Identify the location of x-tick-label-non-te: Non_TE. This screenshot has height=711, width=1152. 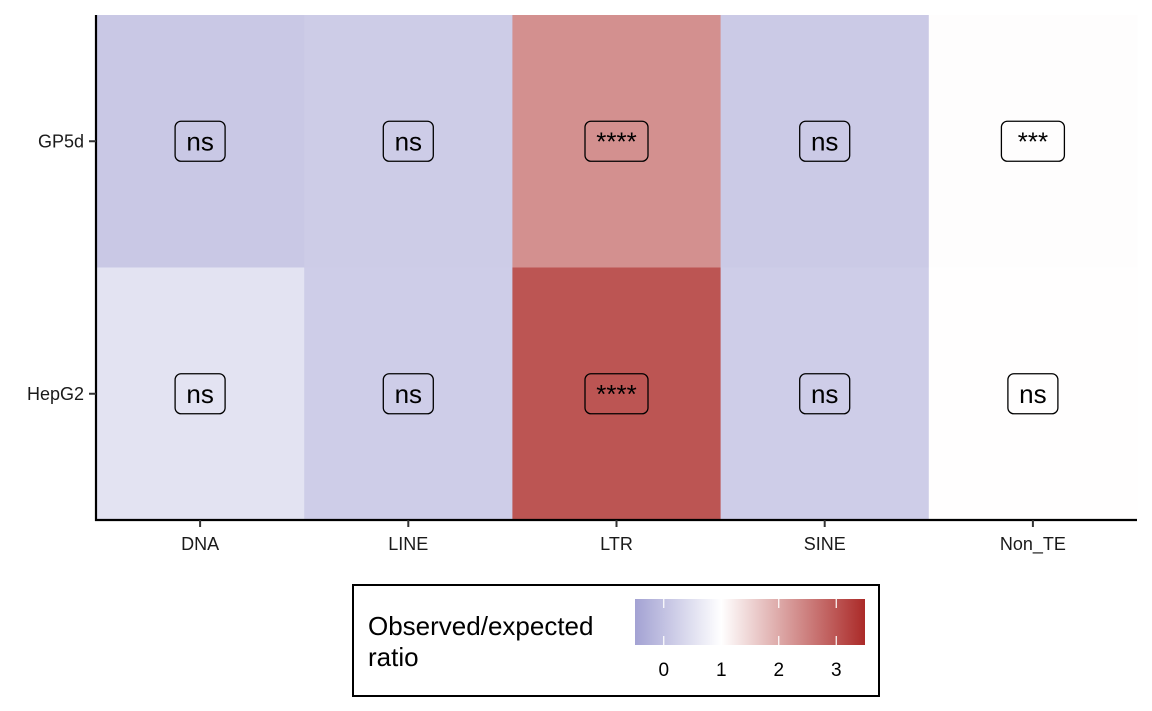
(1033, 544).